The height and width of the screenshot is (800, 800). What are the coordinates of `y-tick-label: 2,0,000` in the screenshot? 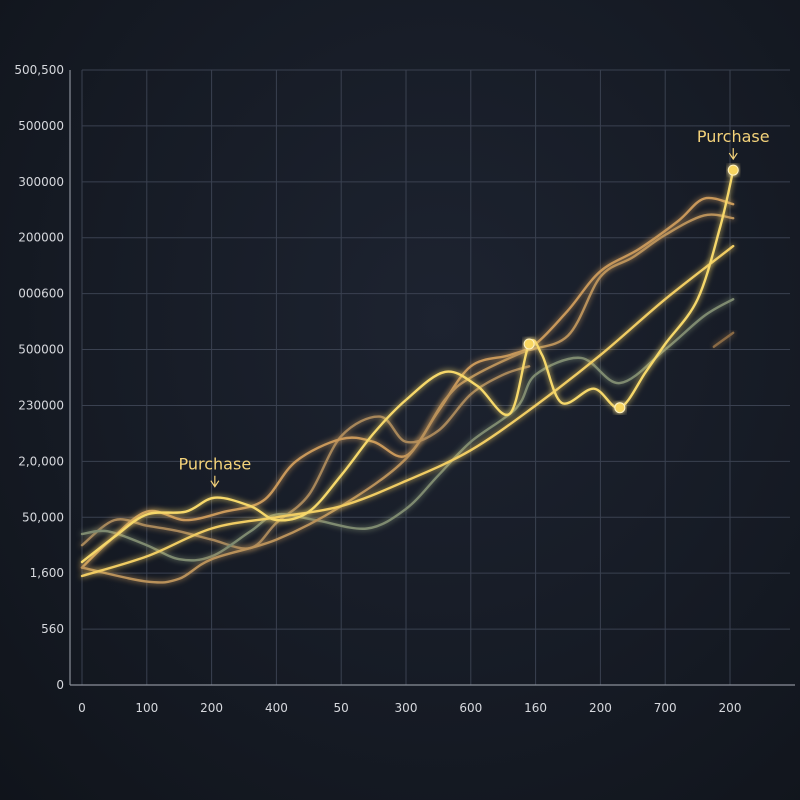 It's located at (41, 461).